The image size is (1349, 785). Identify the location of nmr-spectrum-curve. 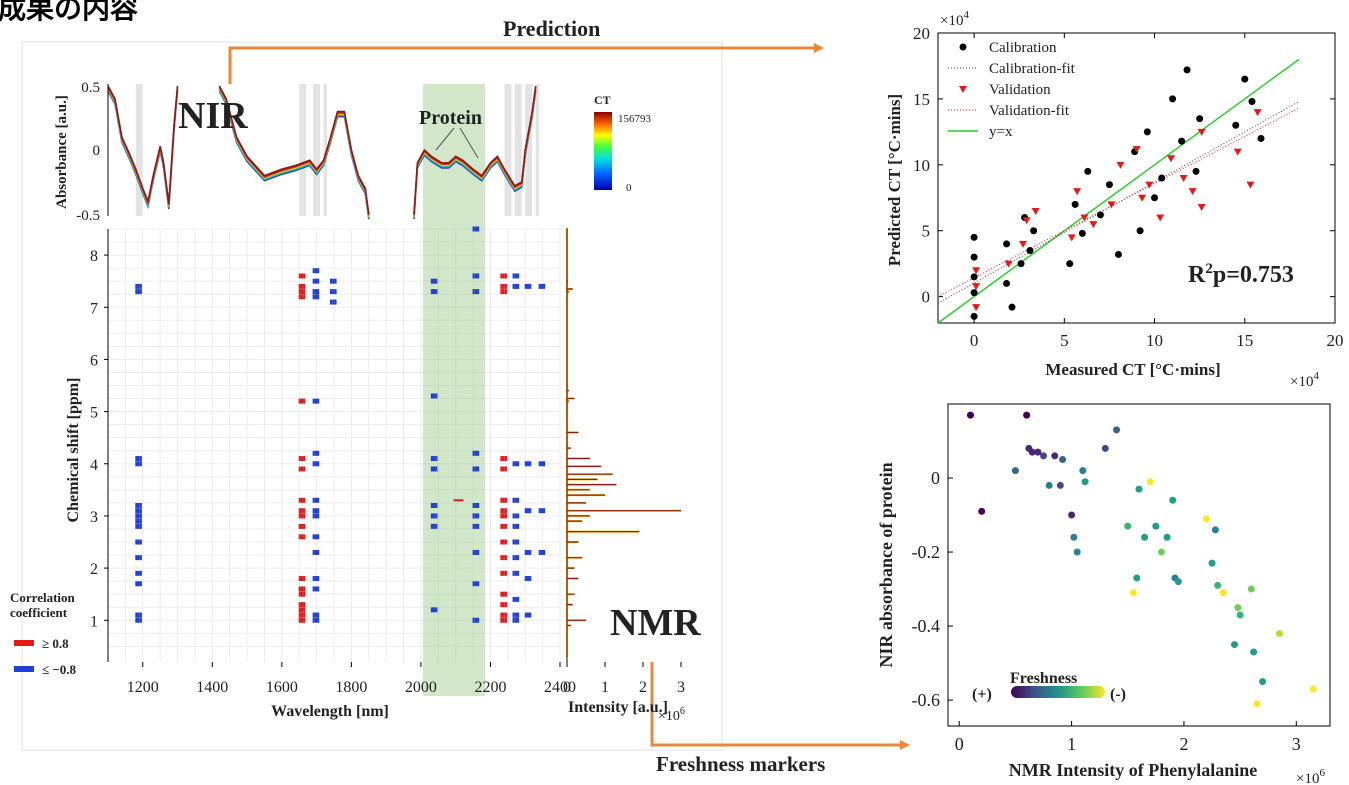
(623, 443).